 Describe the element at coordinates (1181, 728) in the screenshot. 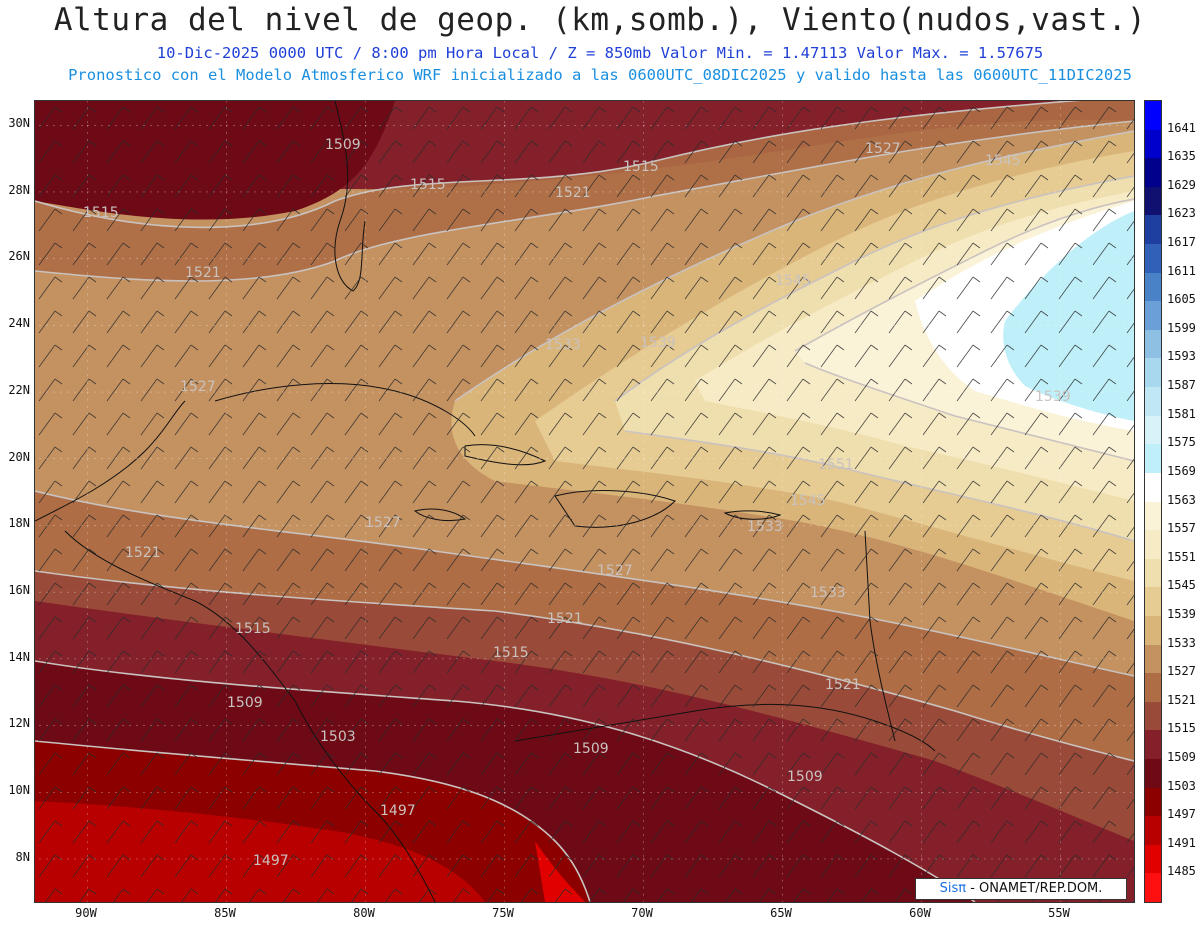

I see `colorbar-label: 1515` at that location.